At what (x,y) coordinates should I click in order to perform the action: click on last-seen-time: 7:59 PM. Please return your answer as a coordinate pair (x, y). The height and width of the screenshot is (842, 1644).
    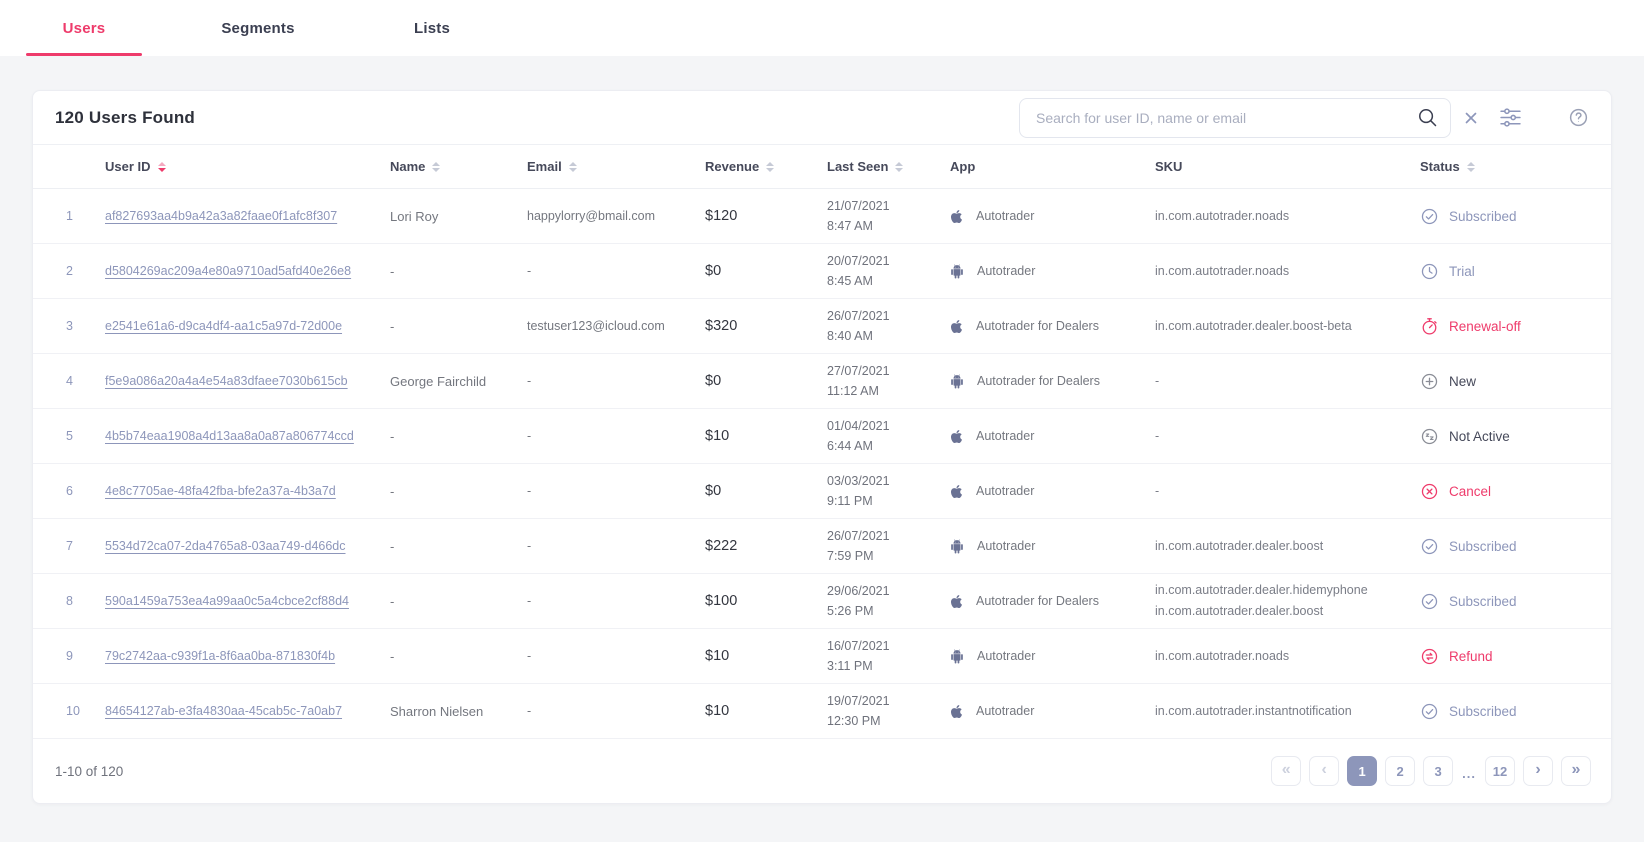
    Looking at the image, I should click on (850, 556).